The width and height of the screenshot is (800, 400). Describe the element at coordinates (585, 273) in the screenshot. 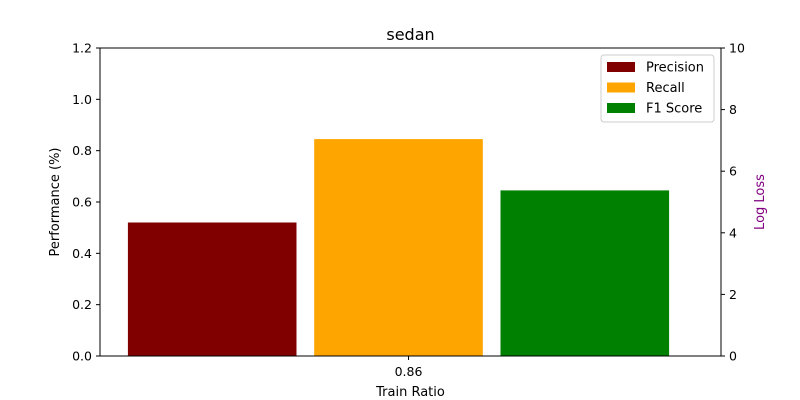

I see `bar-f1-score` at that location.